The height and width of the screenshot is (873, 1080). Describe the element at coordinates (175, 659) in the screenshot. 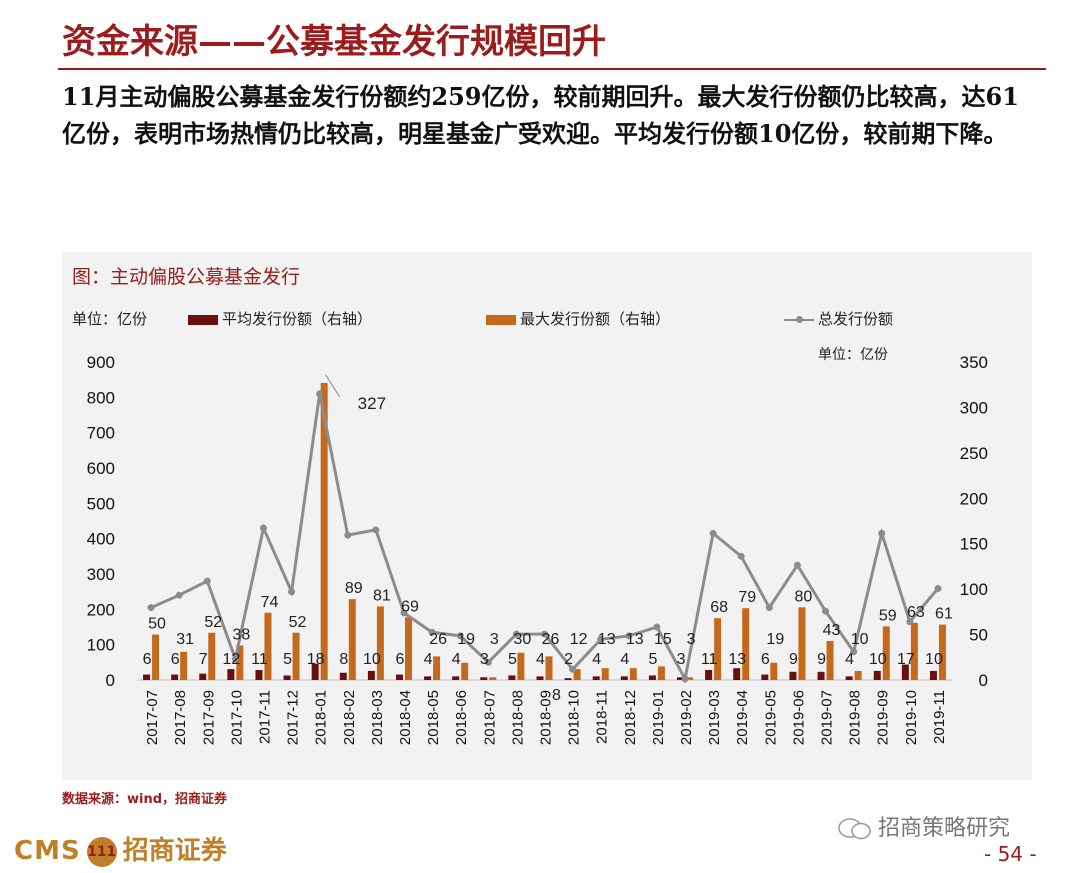

I see `avg-data-label: 6` at that location.